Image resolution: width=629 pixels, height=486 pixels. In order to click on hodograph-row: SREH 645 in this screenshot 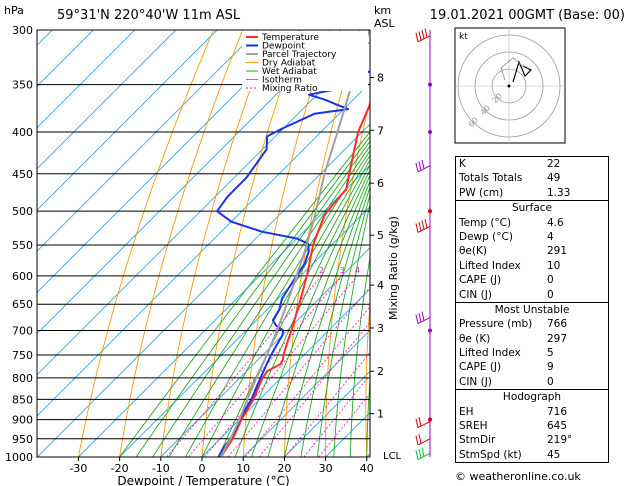, I will do `click(532, 426)`.